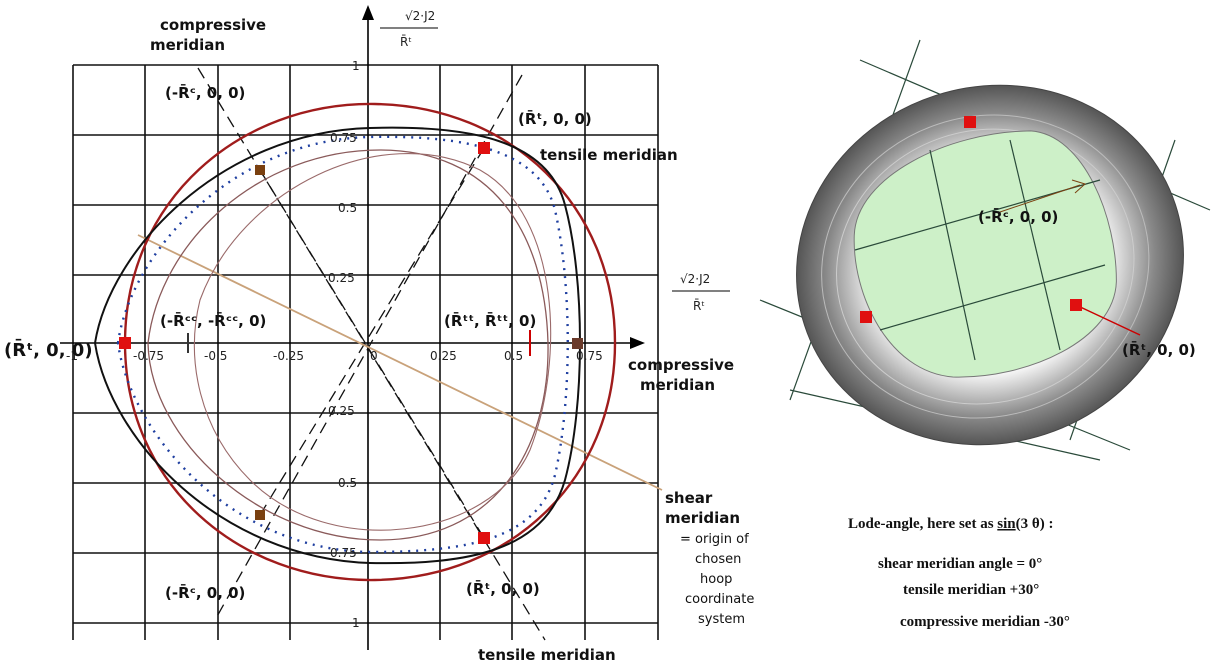  I want to click on legend-func: sin, so click(1006, 524).